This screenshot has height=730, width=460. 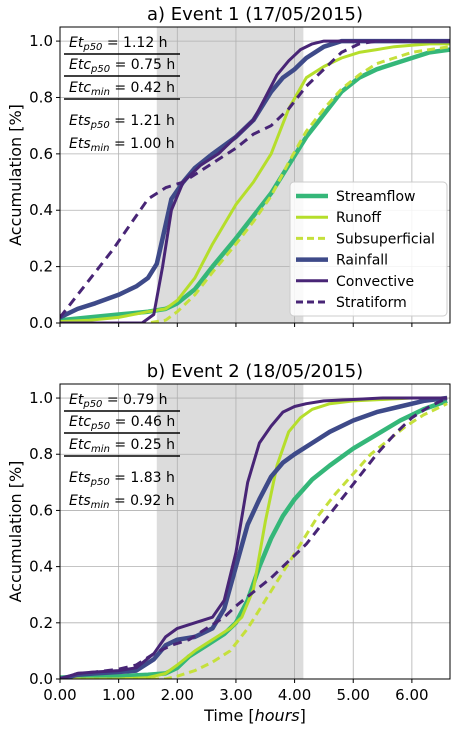 What do you see at coordinates (122, 423) in the screenshot?
I see `annotation-label: Etcp50 = 0.46 h` at bounding box center [122, 423].